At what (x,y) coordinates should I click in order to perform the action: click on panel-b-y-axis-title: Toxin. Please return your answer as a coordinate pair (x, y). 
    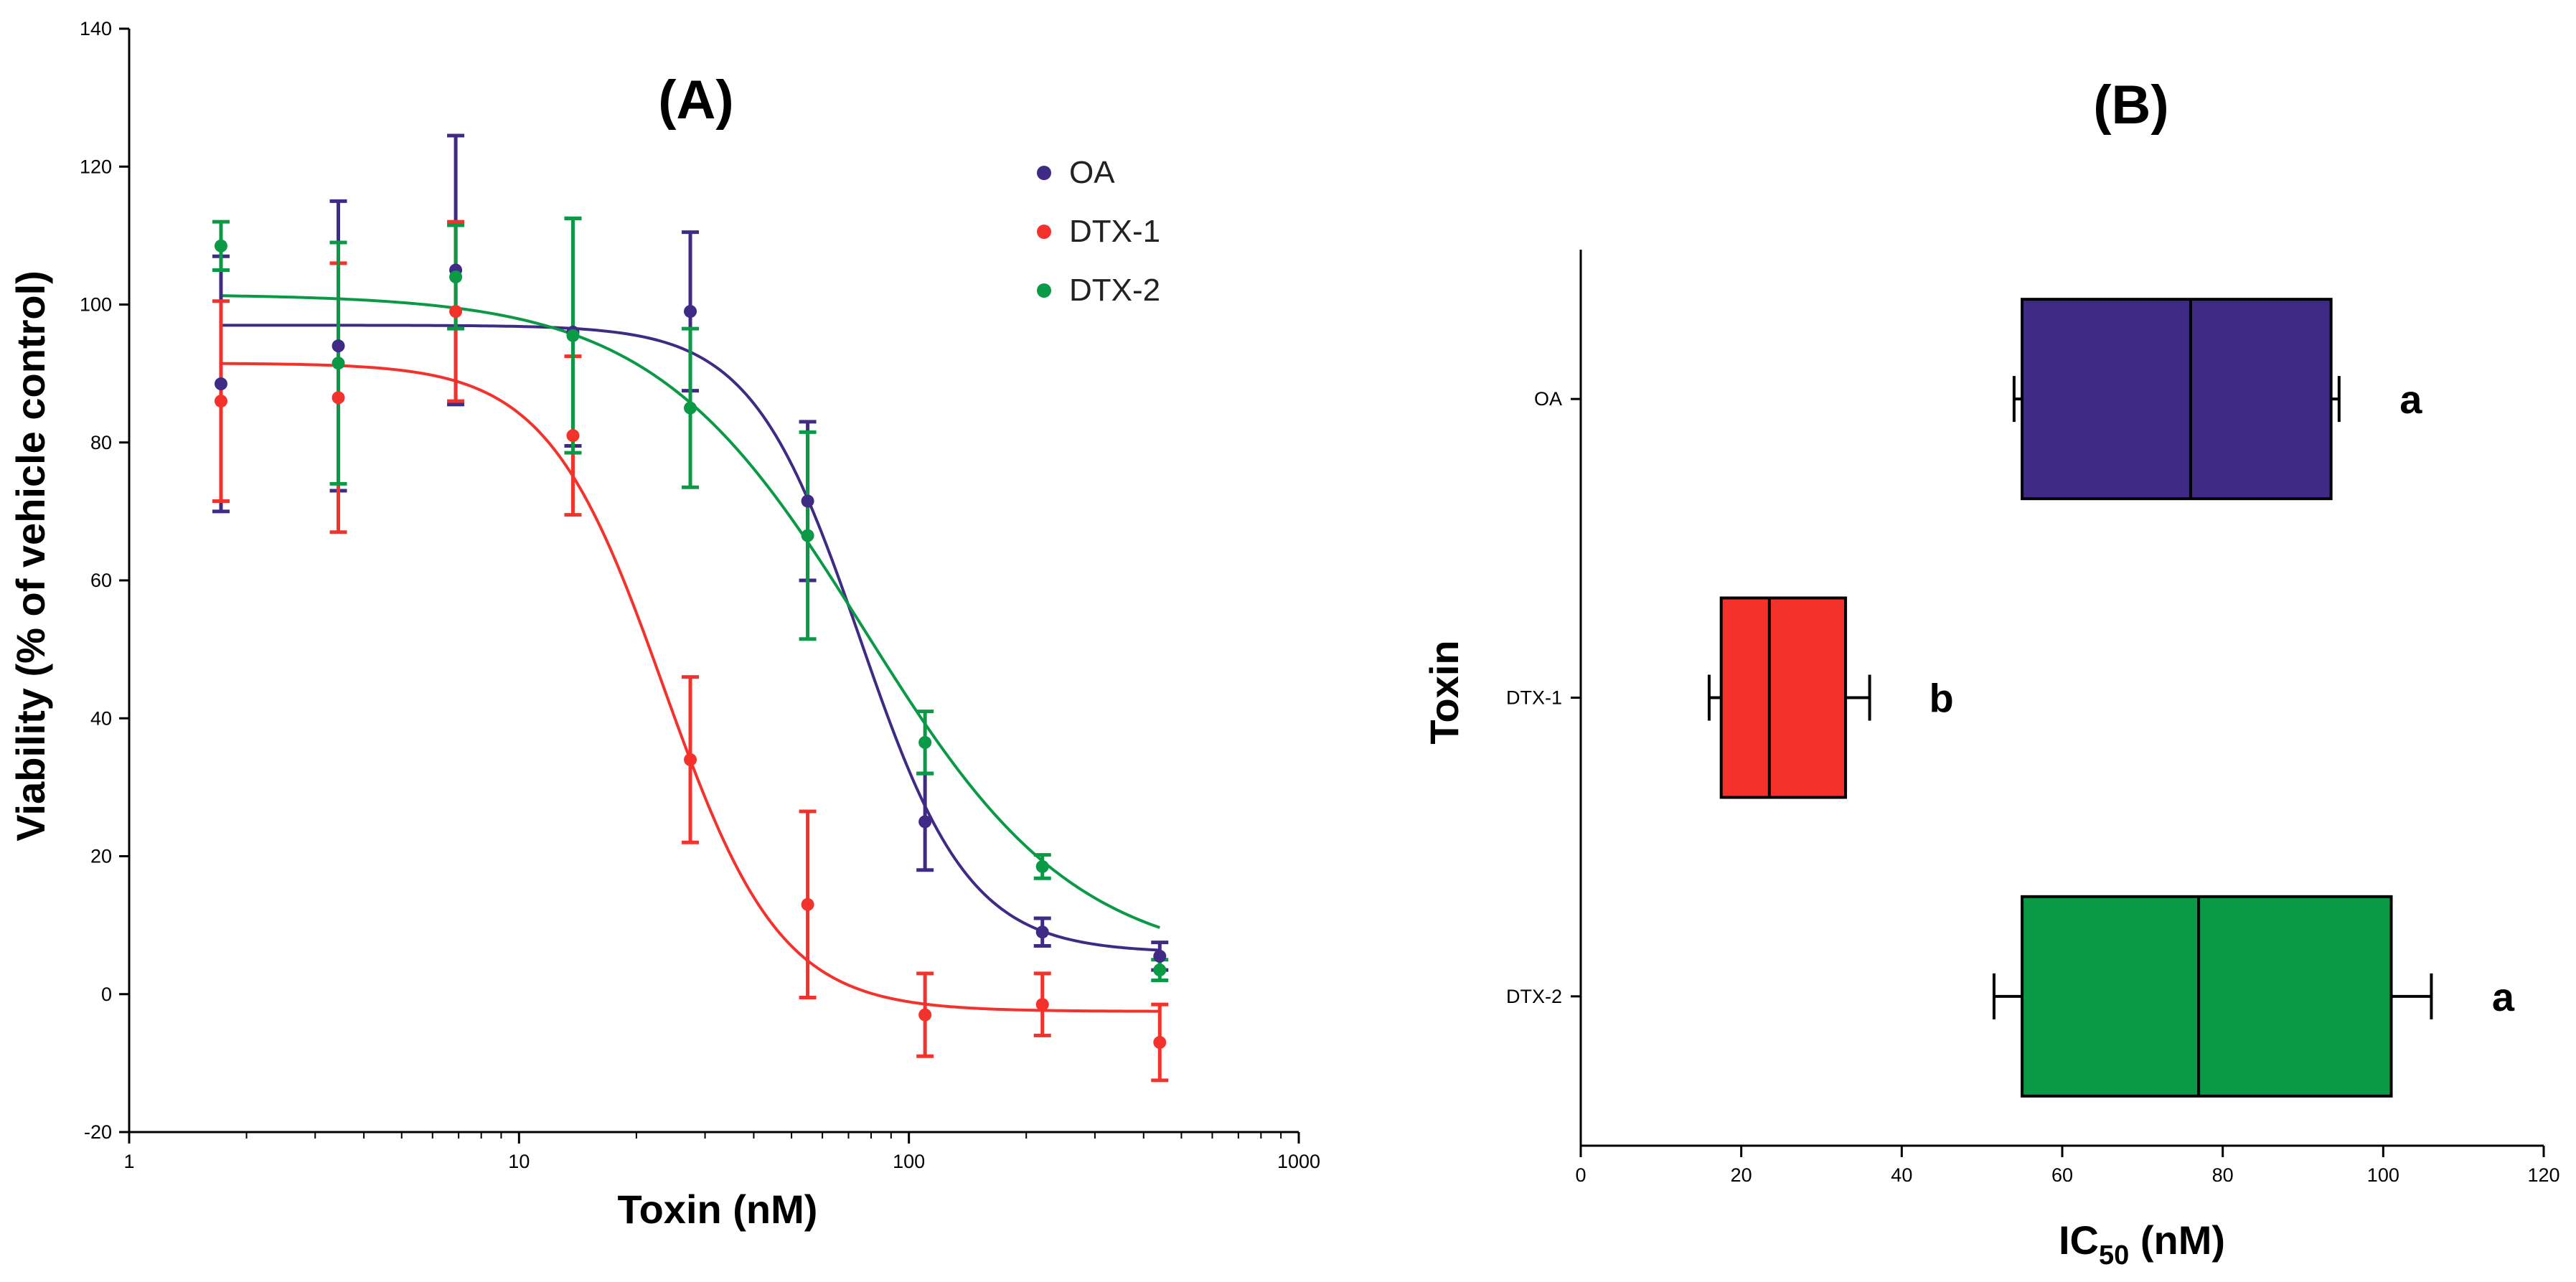
    Looking at the image, I should click on (1444, 692).